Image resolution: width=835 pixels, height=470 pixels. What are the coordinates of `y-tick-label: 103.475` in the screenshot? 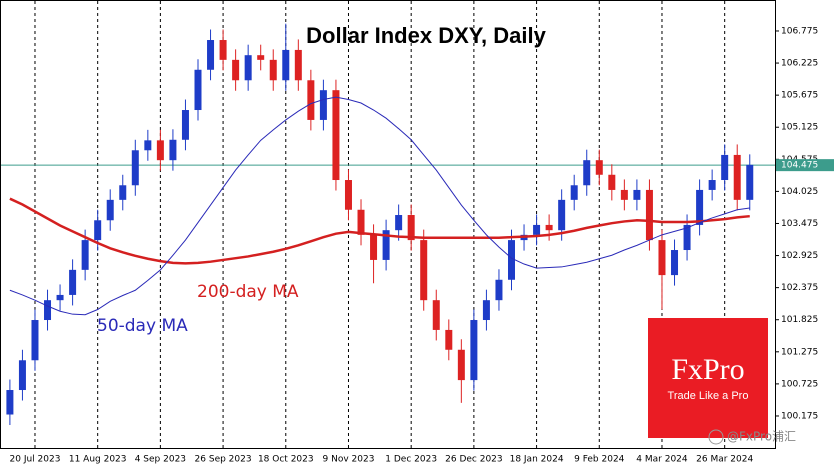 It's located at (799, 224).